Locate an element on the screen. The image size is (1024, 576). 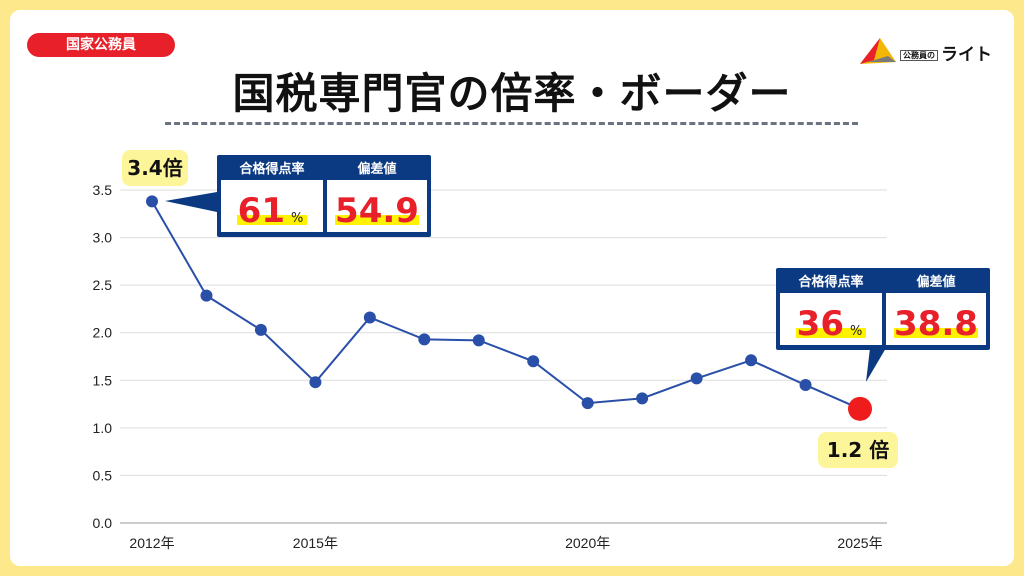
y-tick-label: 2.5 is located at coordinates (103, 285).